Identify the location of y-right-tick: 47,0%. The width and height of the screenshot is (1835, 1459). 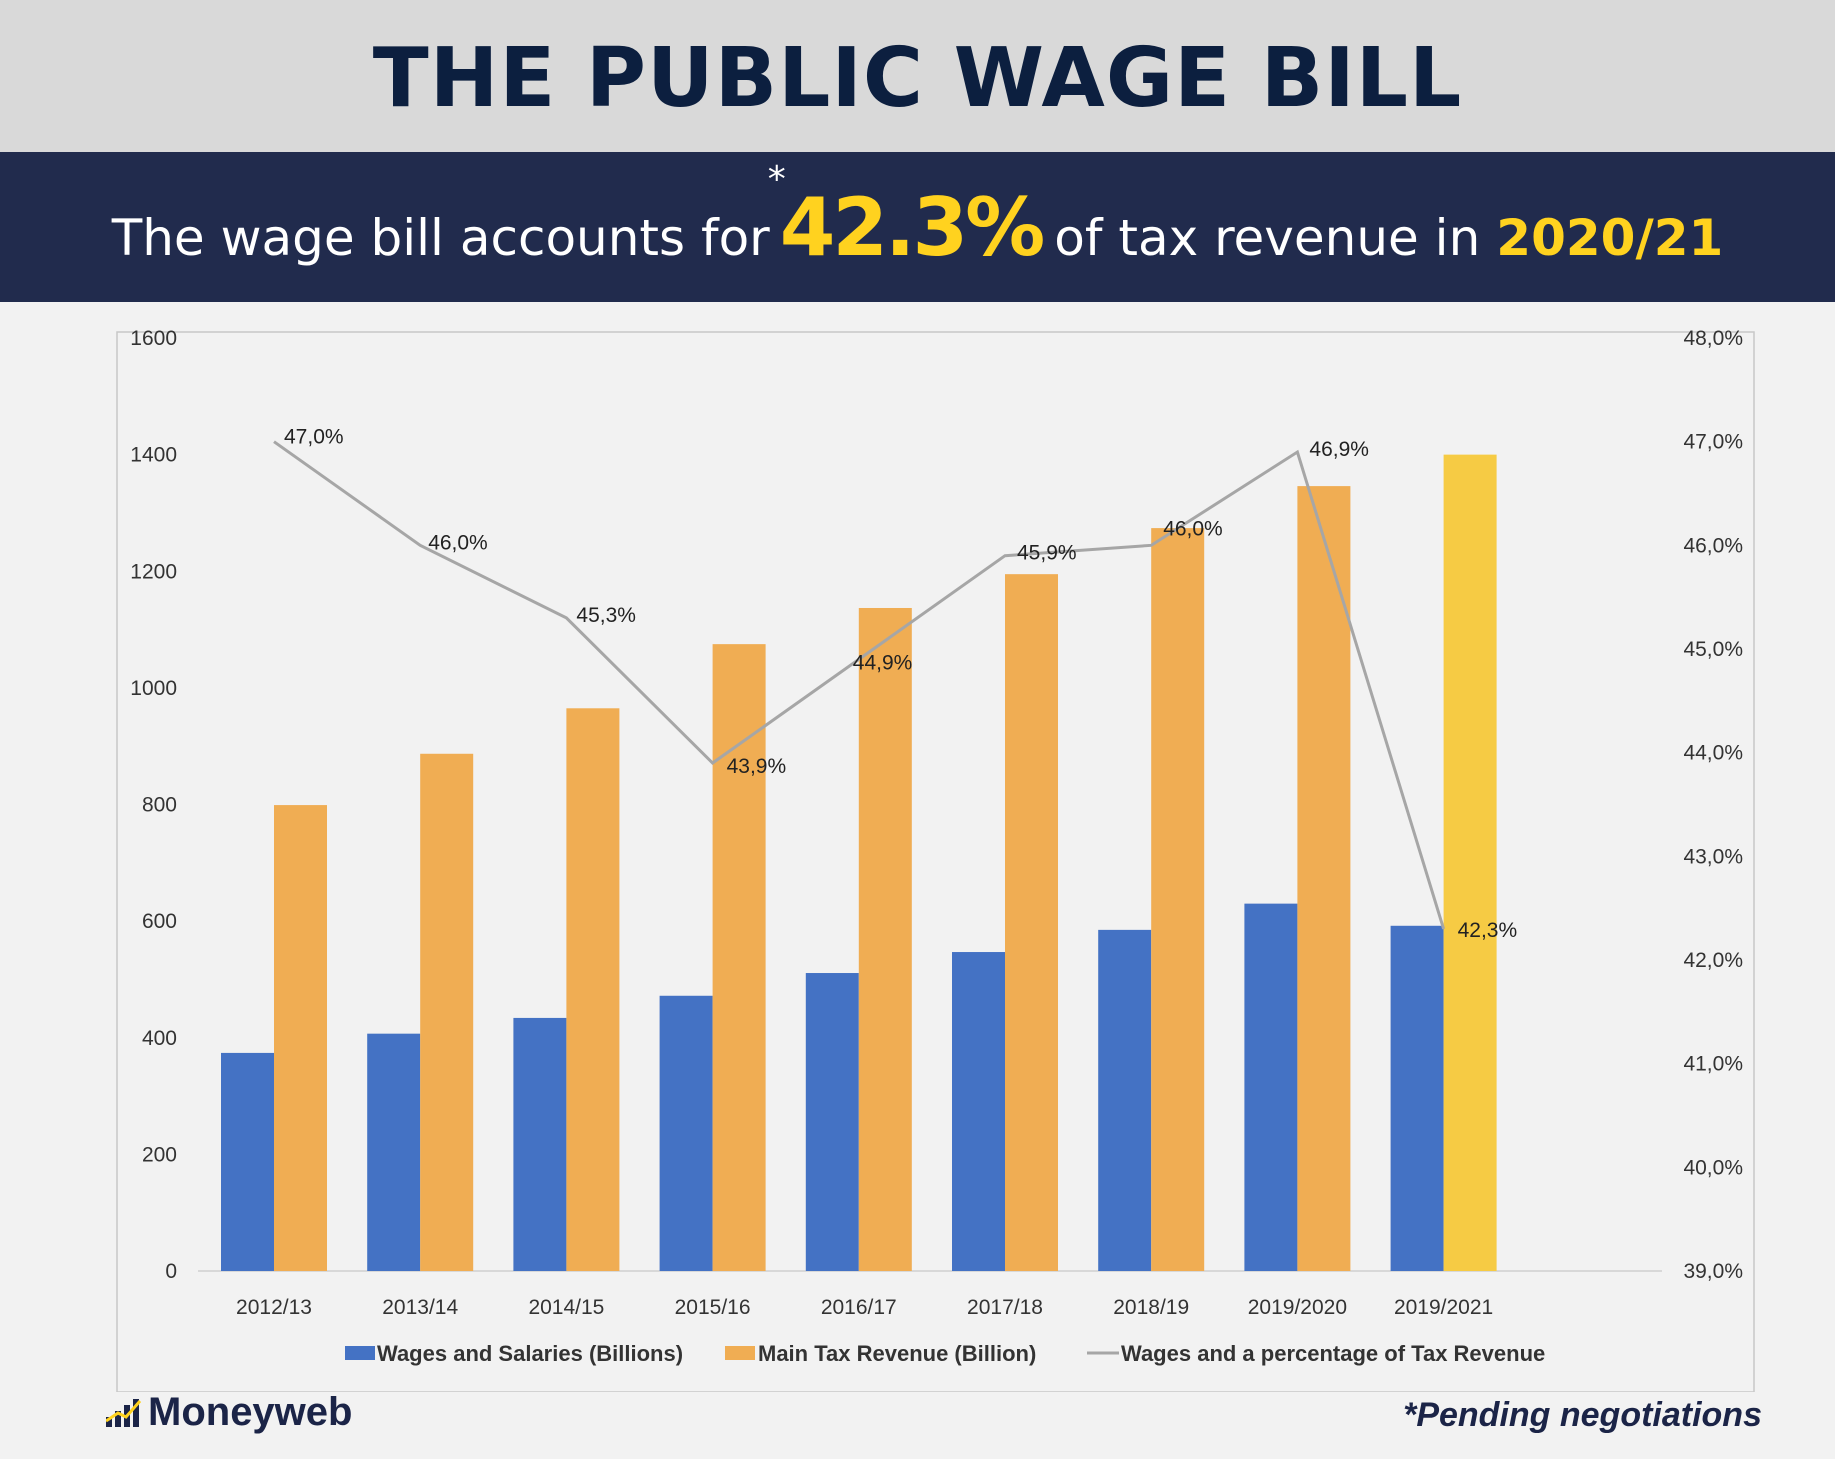
(1713, 442).